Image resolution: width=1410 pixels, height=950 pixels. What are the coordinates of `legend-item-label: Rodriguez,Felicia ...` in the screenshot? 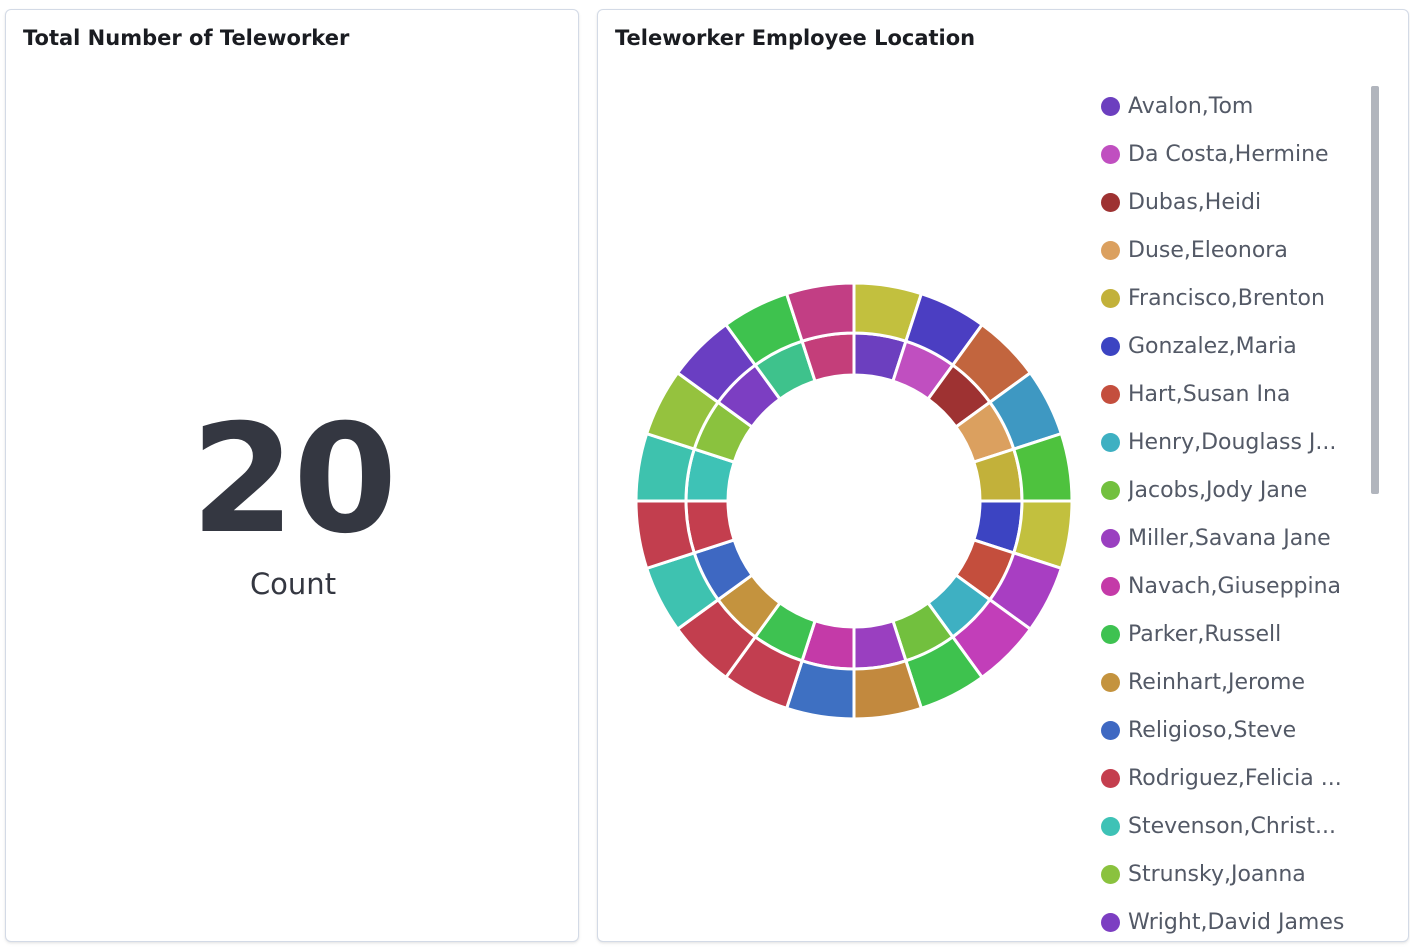 It's located at (1235, 778).